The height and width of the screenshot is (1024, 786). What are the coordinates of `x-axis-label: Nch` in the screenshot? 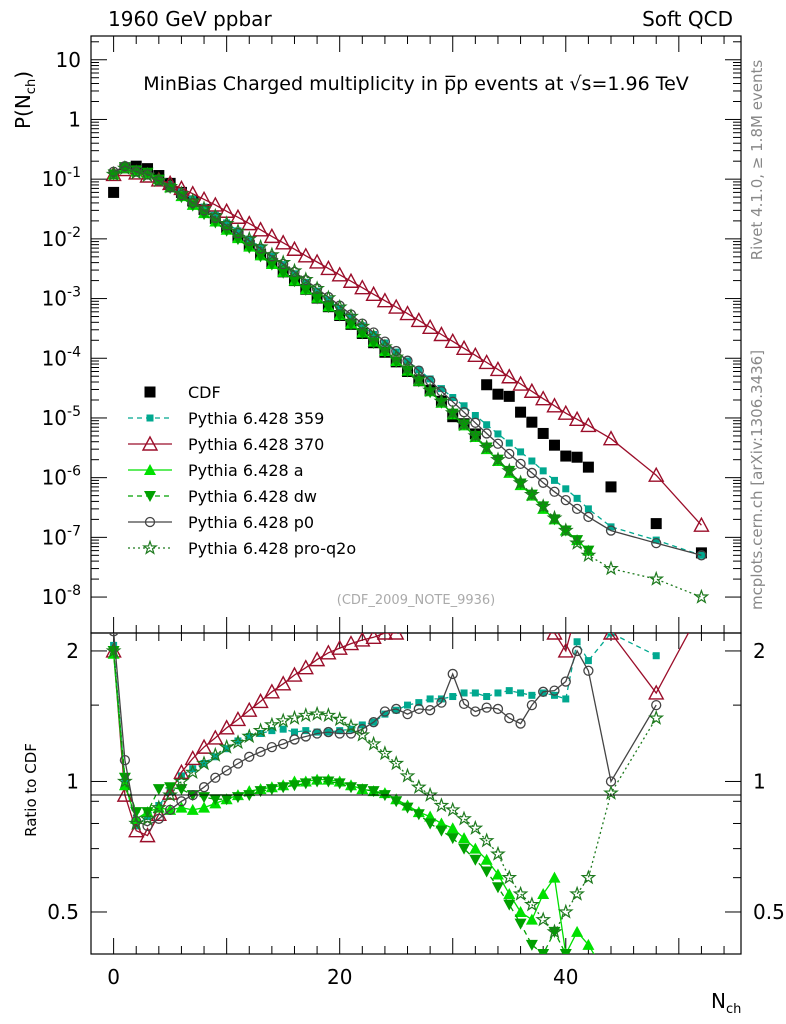 It's located at (726, 1003).